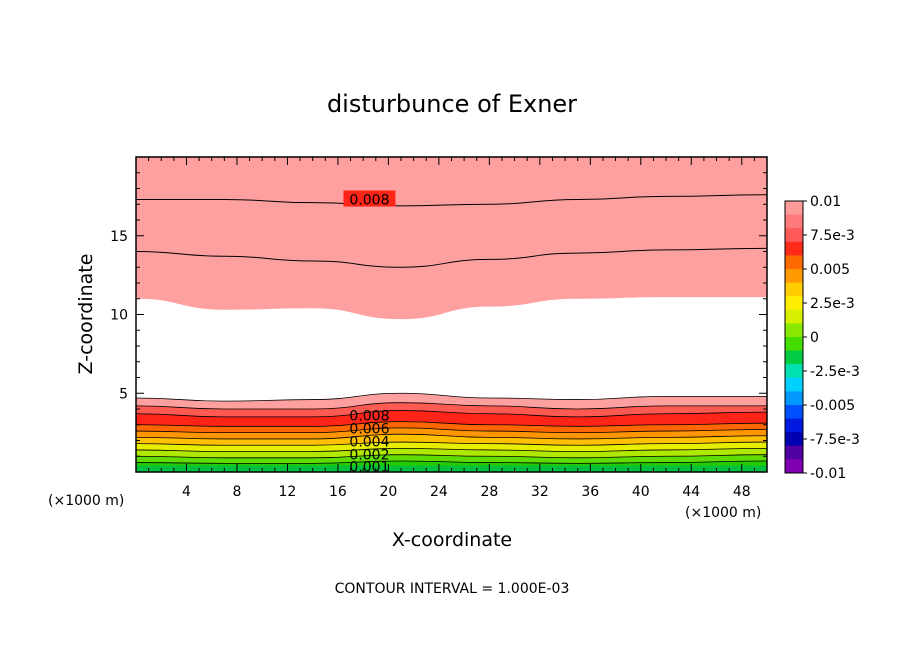 The height and width of the screenshot is (654, 904). What do you see at coordinates (828, 474) in the screenshot?
I see `colorbar-label: -0.01` at bounding box center [828, 474].